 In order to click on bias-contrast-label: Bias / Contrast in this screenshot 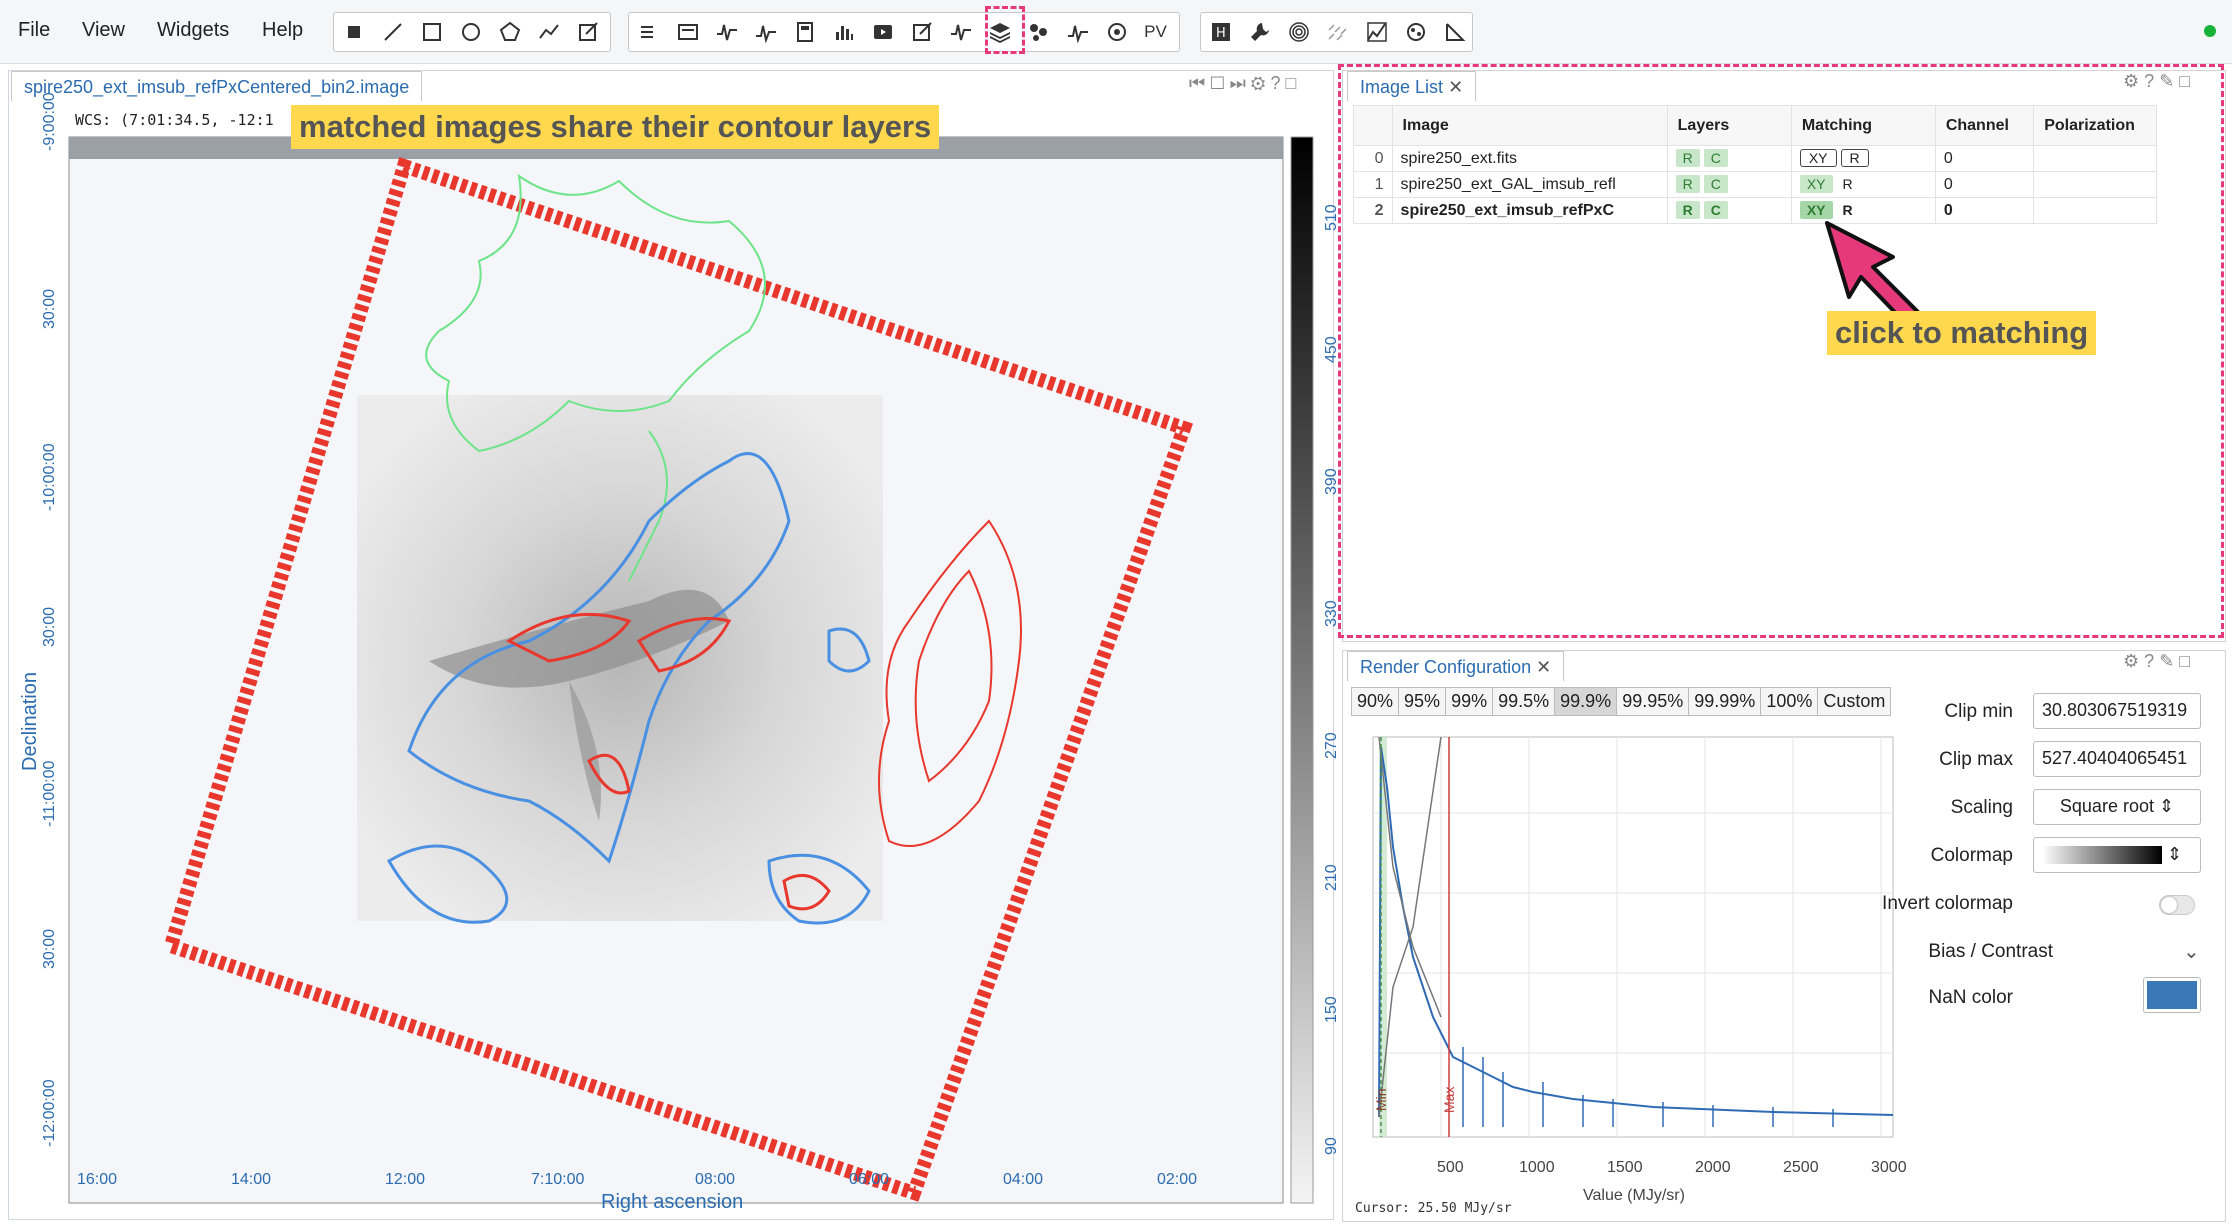, I will do `click(1990, 951)`.